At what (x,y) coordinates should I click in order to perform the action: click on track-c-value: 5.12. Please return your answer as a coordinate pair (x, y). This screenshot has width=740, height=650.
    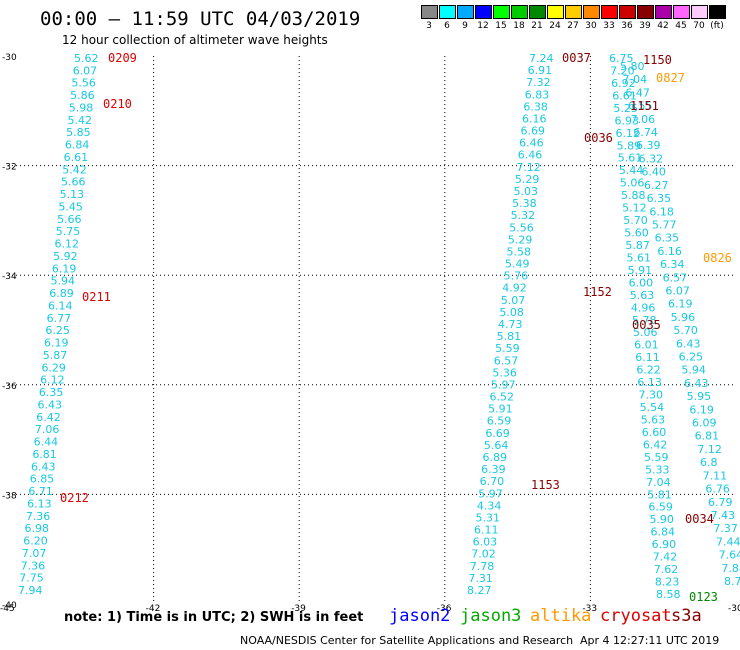
    Looking at the image, I should click on (634, 208).